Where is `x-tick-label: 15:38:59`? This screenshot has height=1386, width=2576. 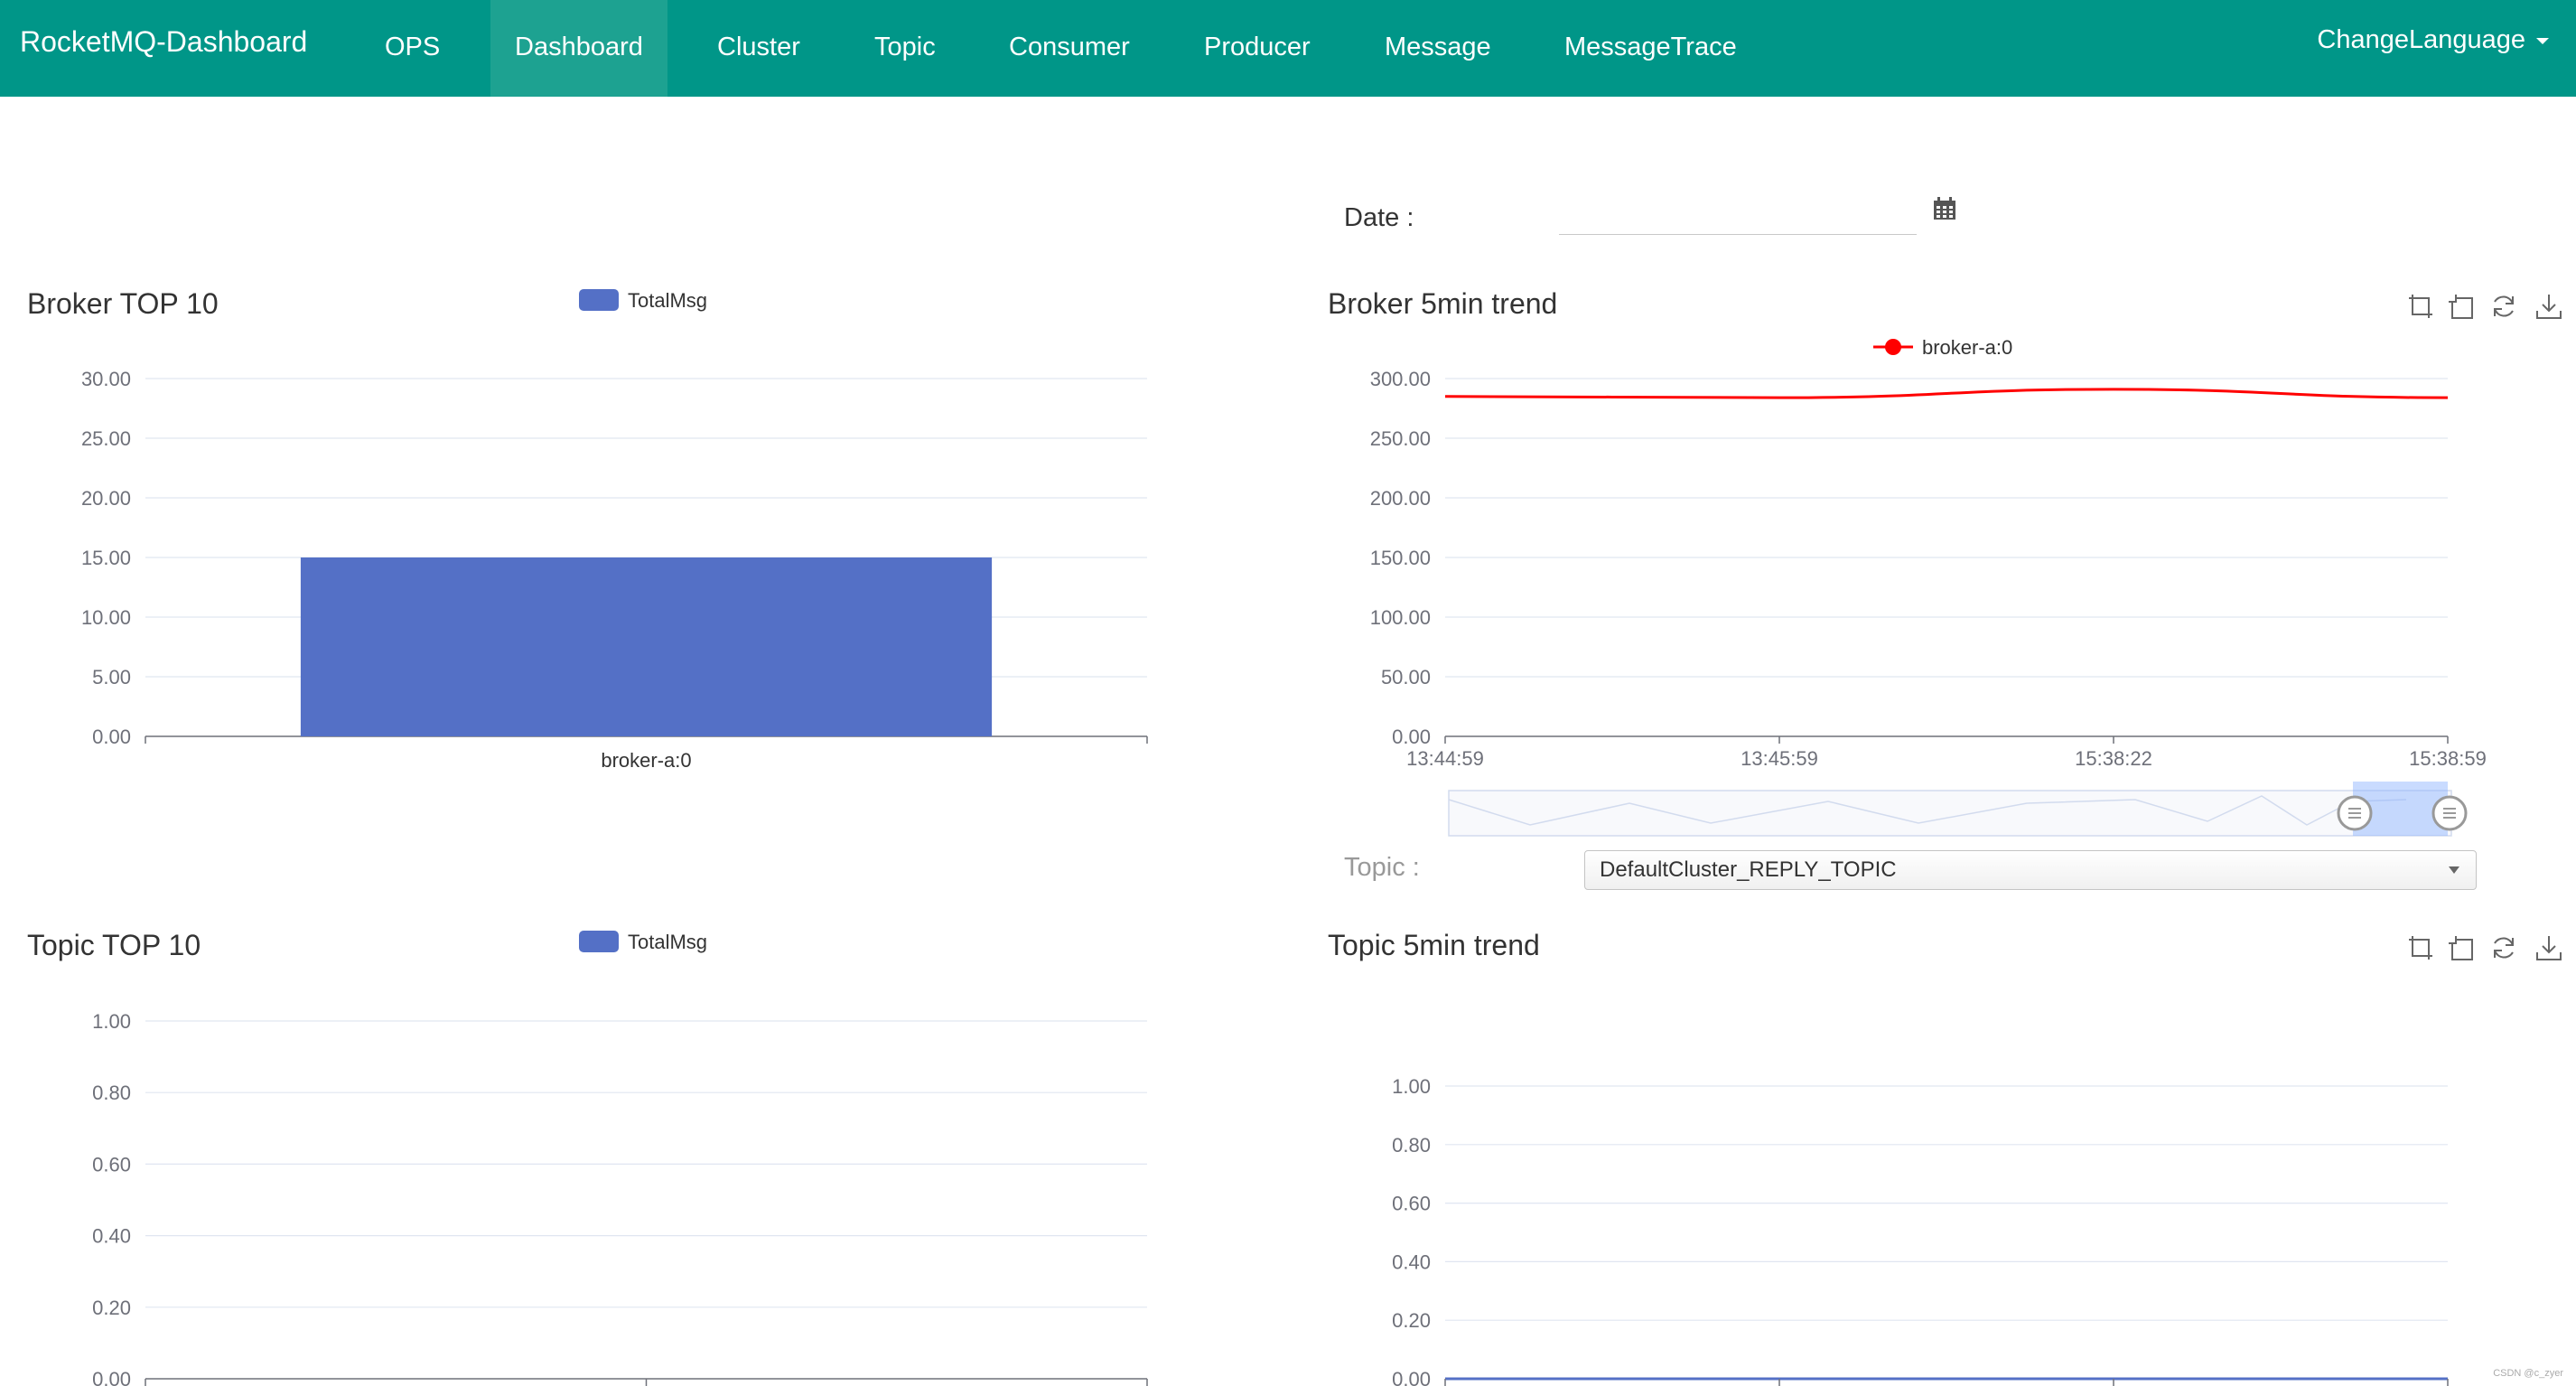 x-tick-label: 15:38:59 is located at coordinates (2448, 759).